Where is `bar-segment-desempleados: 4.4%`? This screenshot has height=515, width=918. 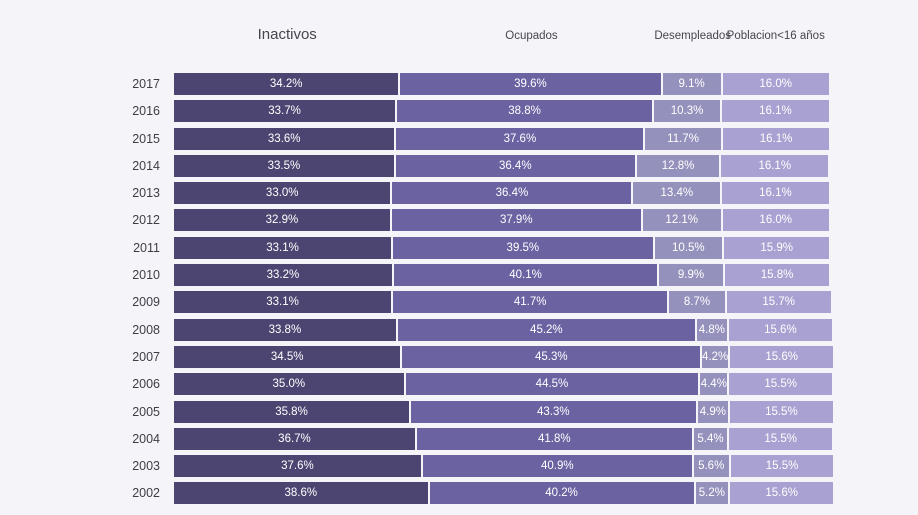
bar-segment-desempleados: 4.4% is located at coordinates (715, 384).